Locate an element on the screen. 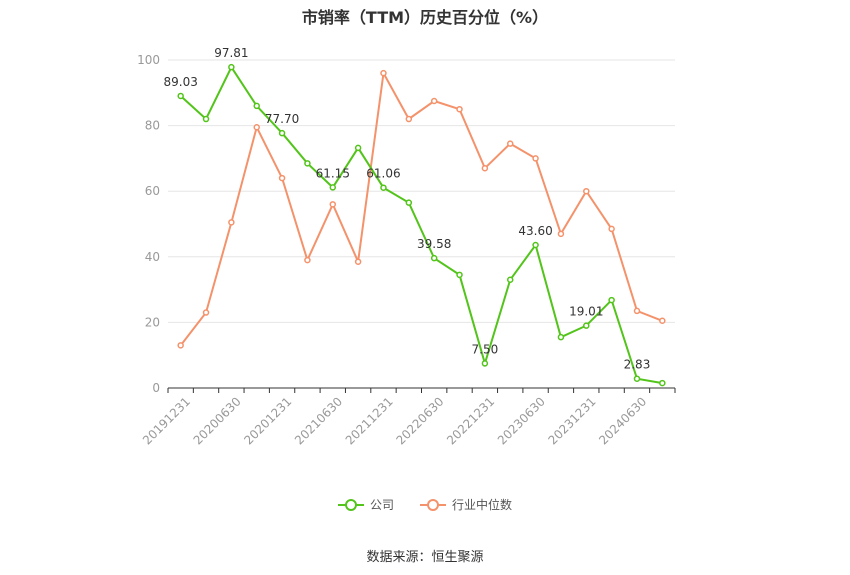 The image size is (850, 575). data-label: 97.81 is located at coordinates (231, 53).